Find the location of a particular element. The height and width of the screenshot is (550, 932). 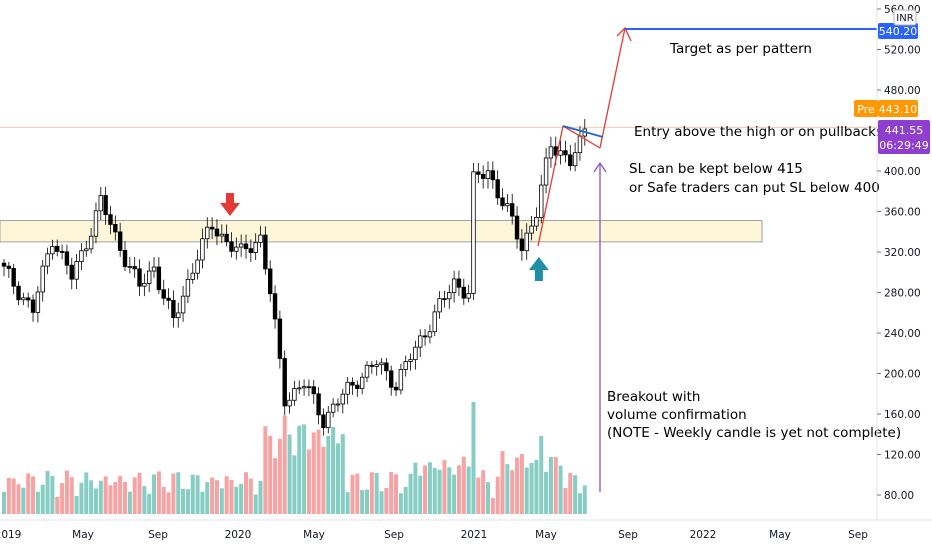

time-axis: 2019 May Sep 2020 May Sep 2021 May Sep 2022 May Sep is located at coordinates (466, 530).